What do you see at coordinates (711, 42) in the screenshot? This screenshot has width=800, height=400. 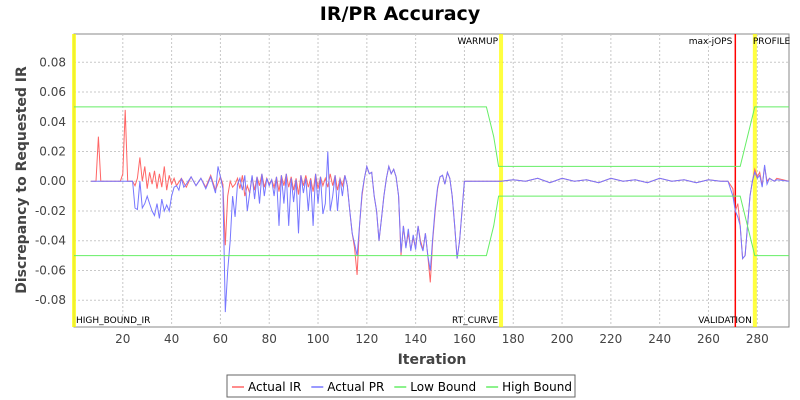 I see `phase-marker-label: max-jOPS` at bounding box center [711, 42].